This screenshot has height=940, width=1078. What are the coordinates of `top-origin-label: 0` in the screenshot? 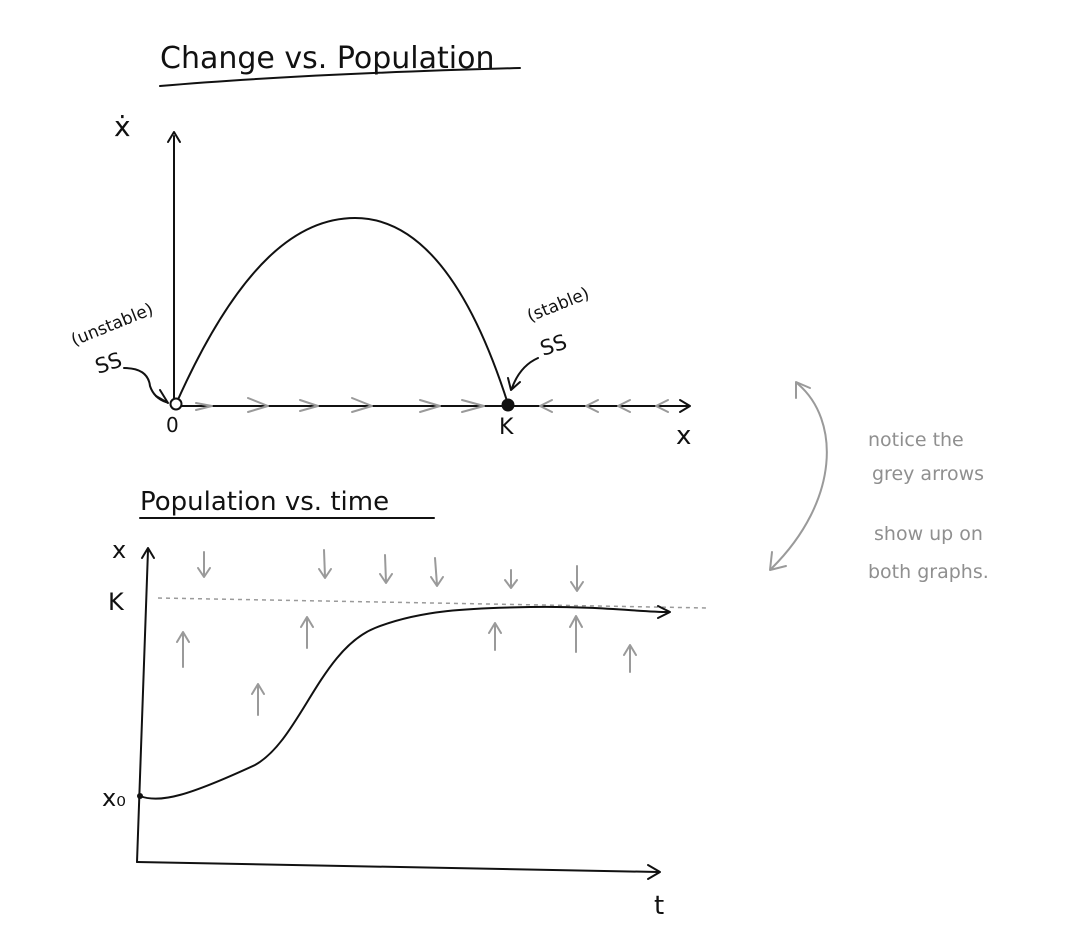 It's located at (172, 425).